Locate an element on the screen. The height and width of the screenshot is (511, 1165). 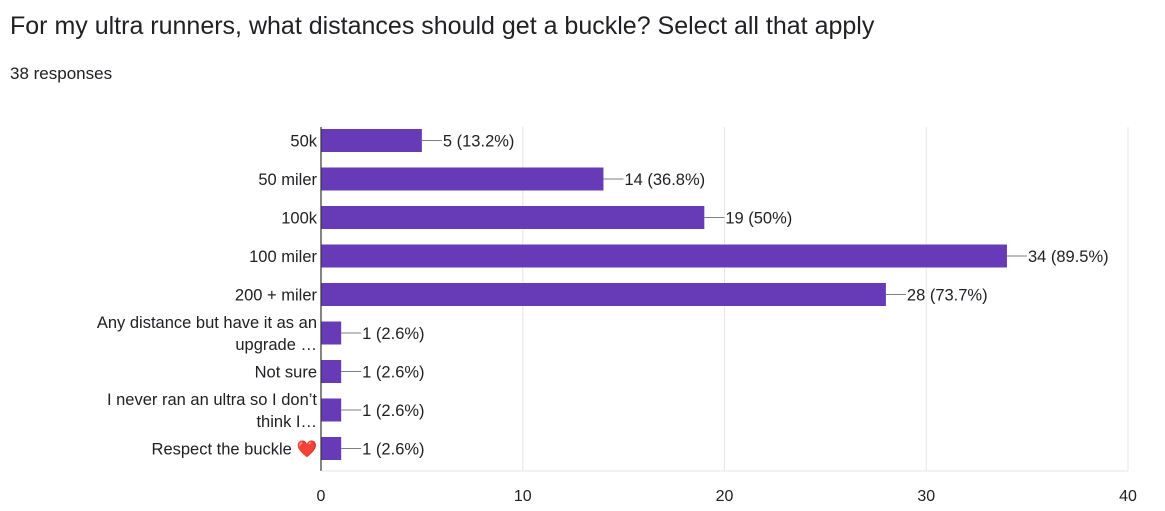
x-tick-label: 0 is located at coordinates (321, 496).